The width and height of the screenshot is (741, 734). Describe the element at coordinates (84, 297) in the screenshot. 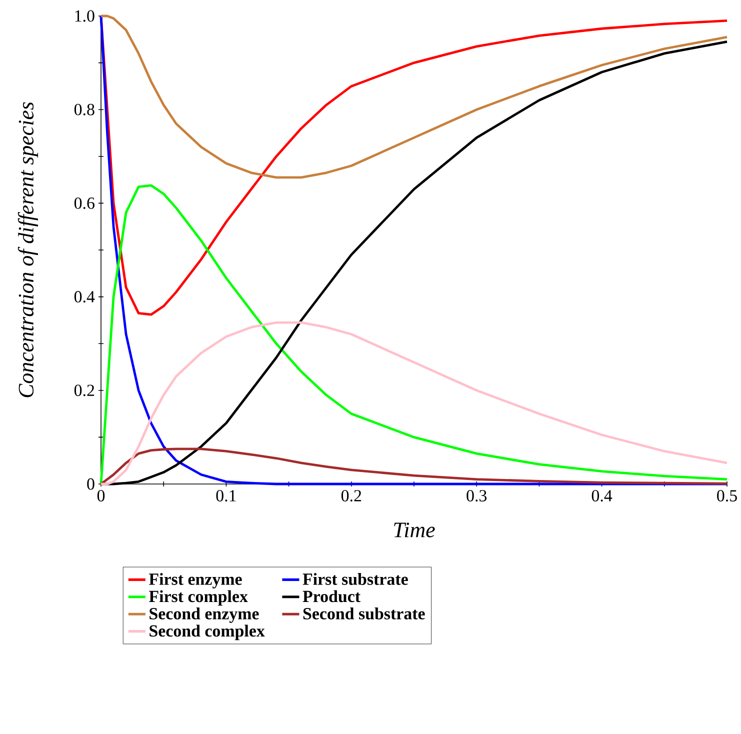

I see `y-tick-label: 0.4` at that location.